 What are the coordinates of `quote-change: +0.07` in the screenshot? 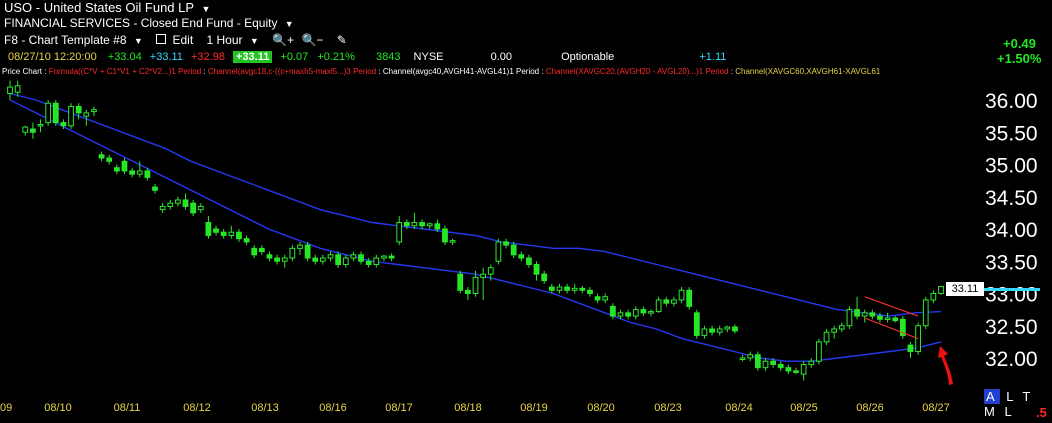 It's located at (294, 57).